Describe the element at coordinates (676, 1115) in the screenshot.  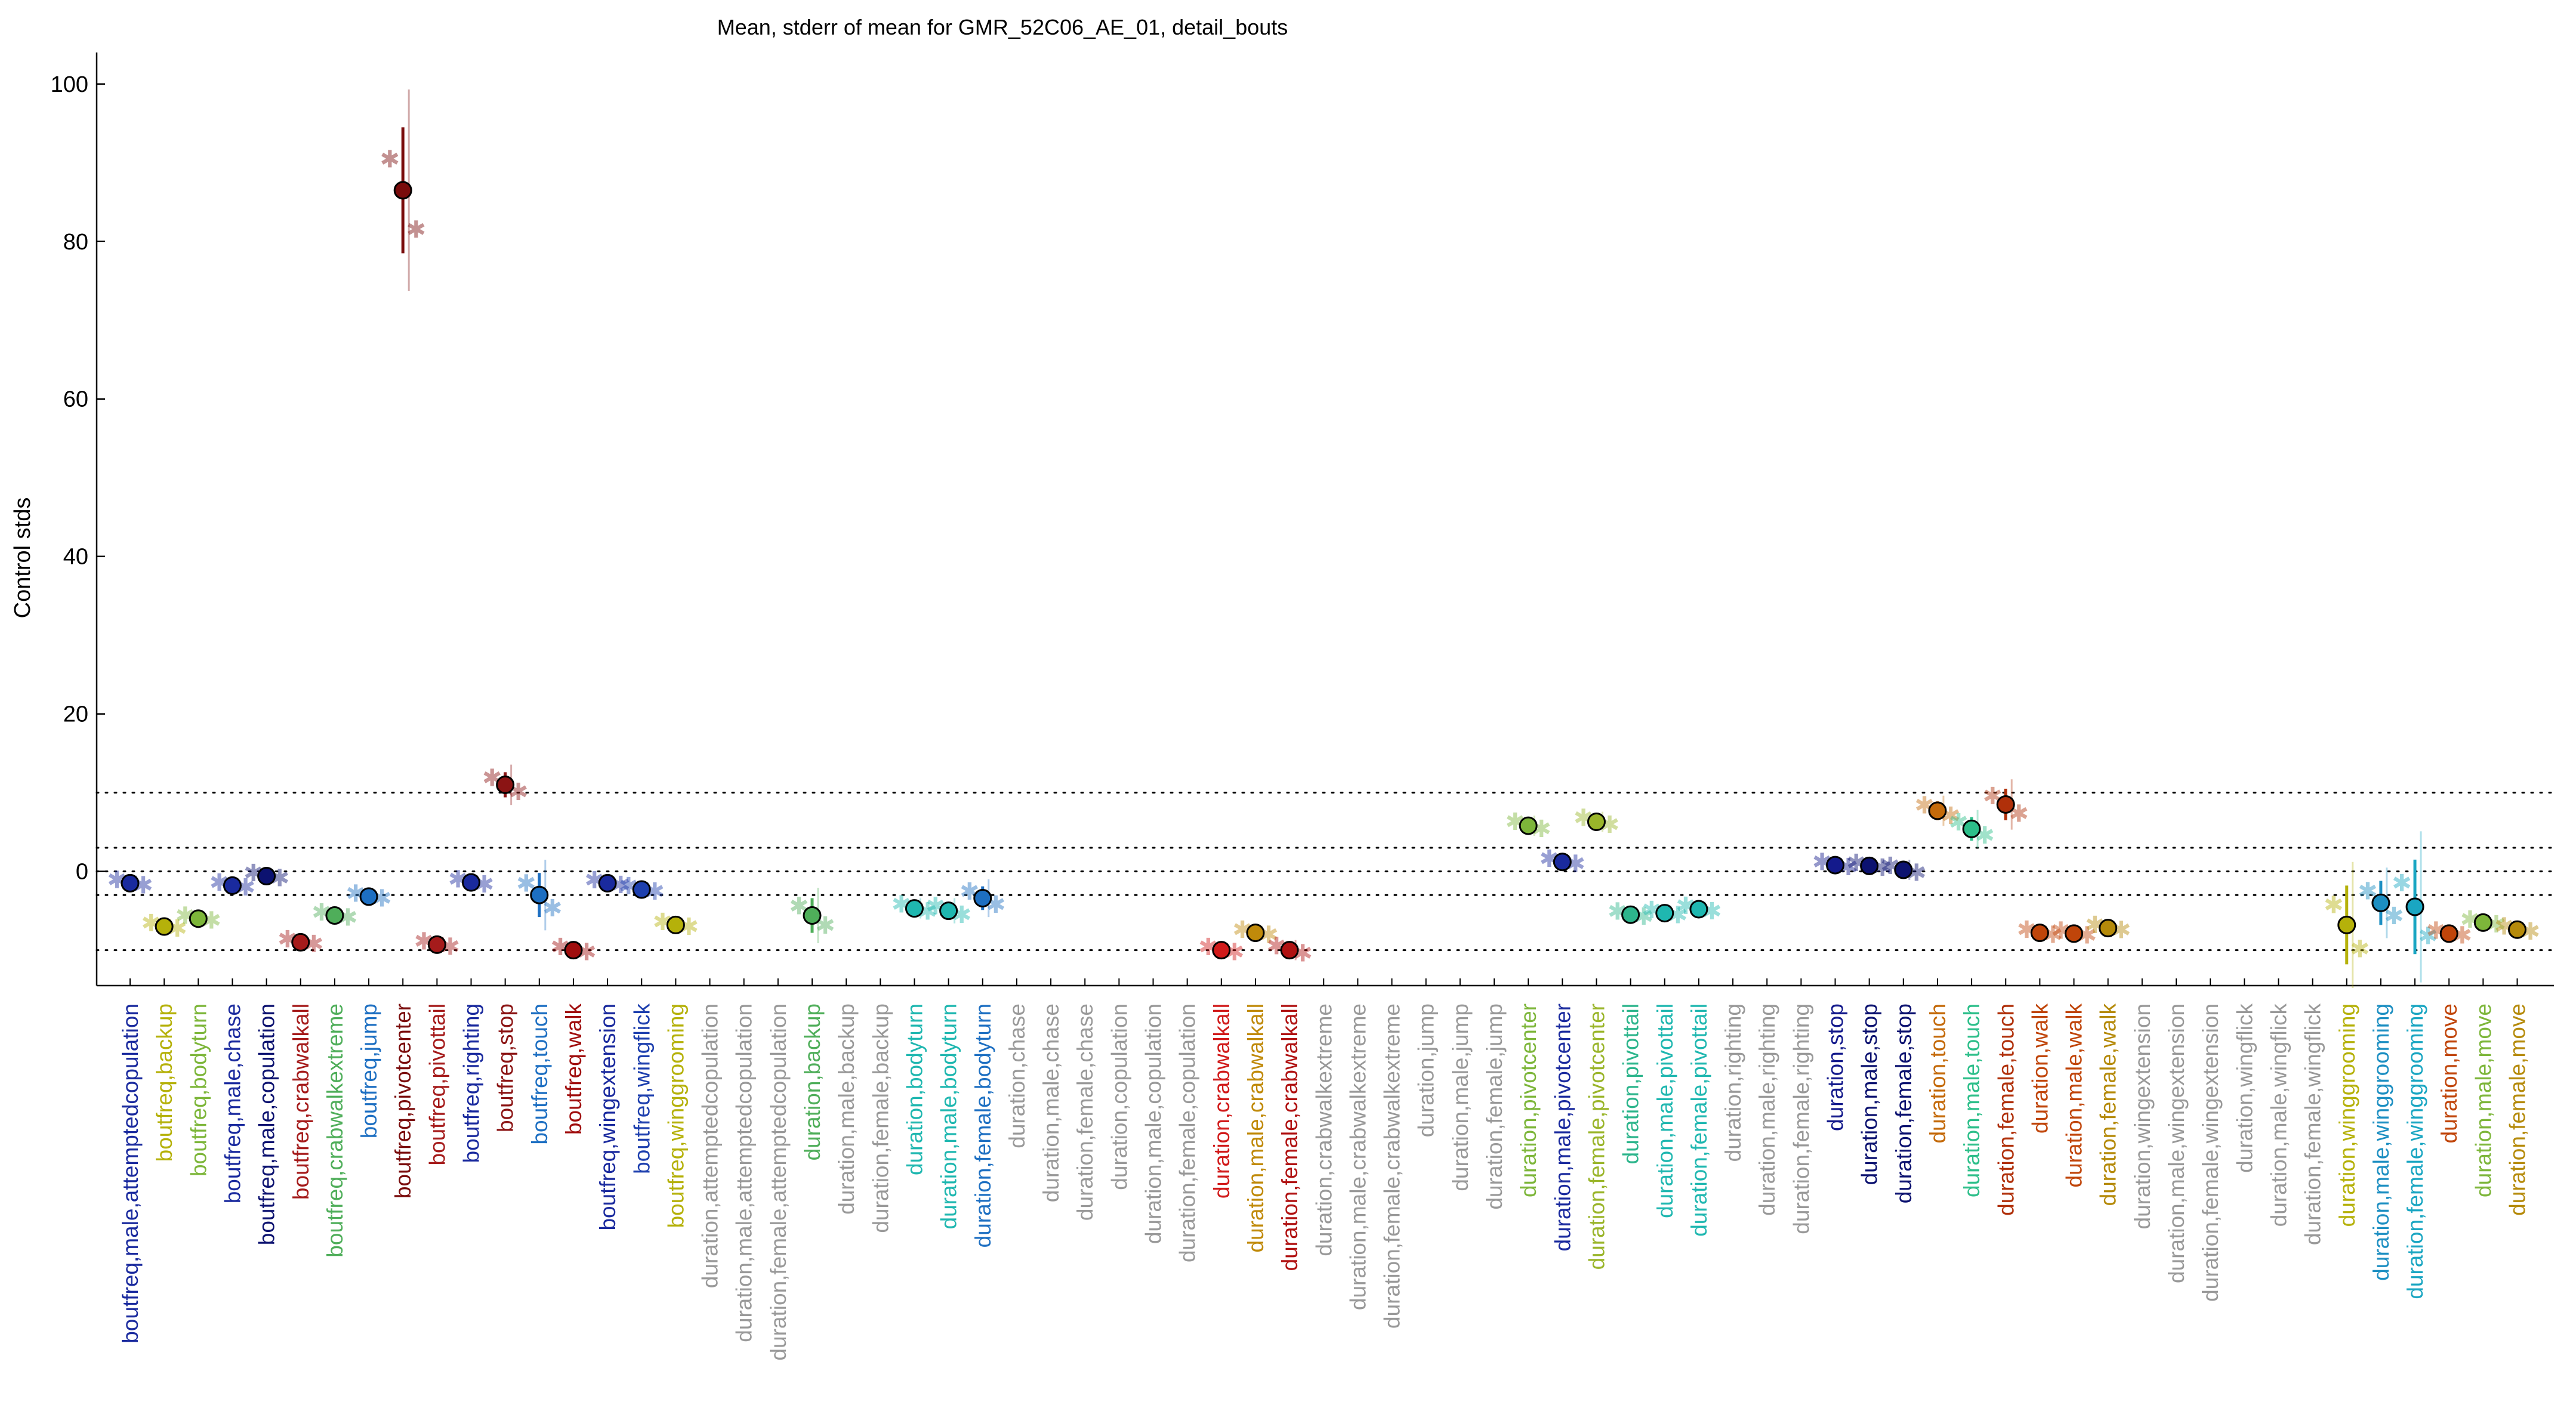
I see `x-tick-label: boutfreq,winggrooming` at that location.